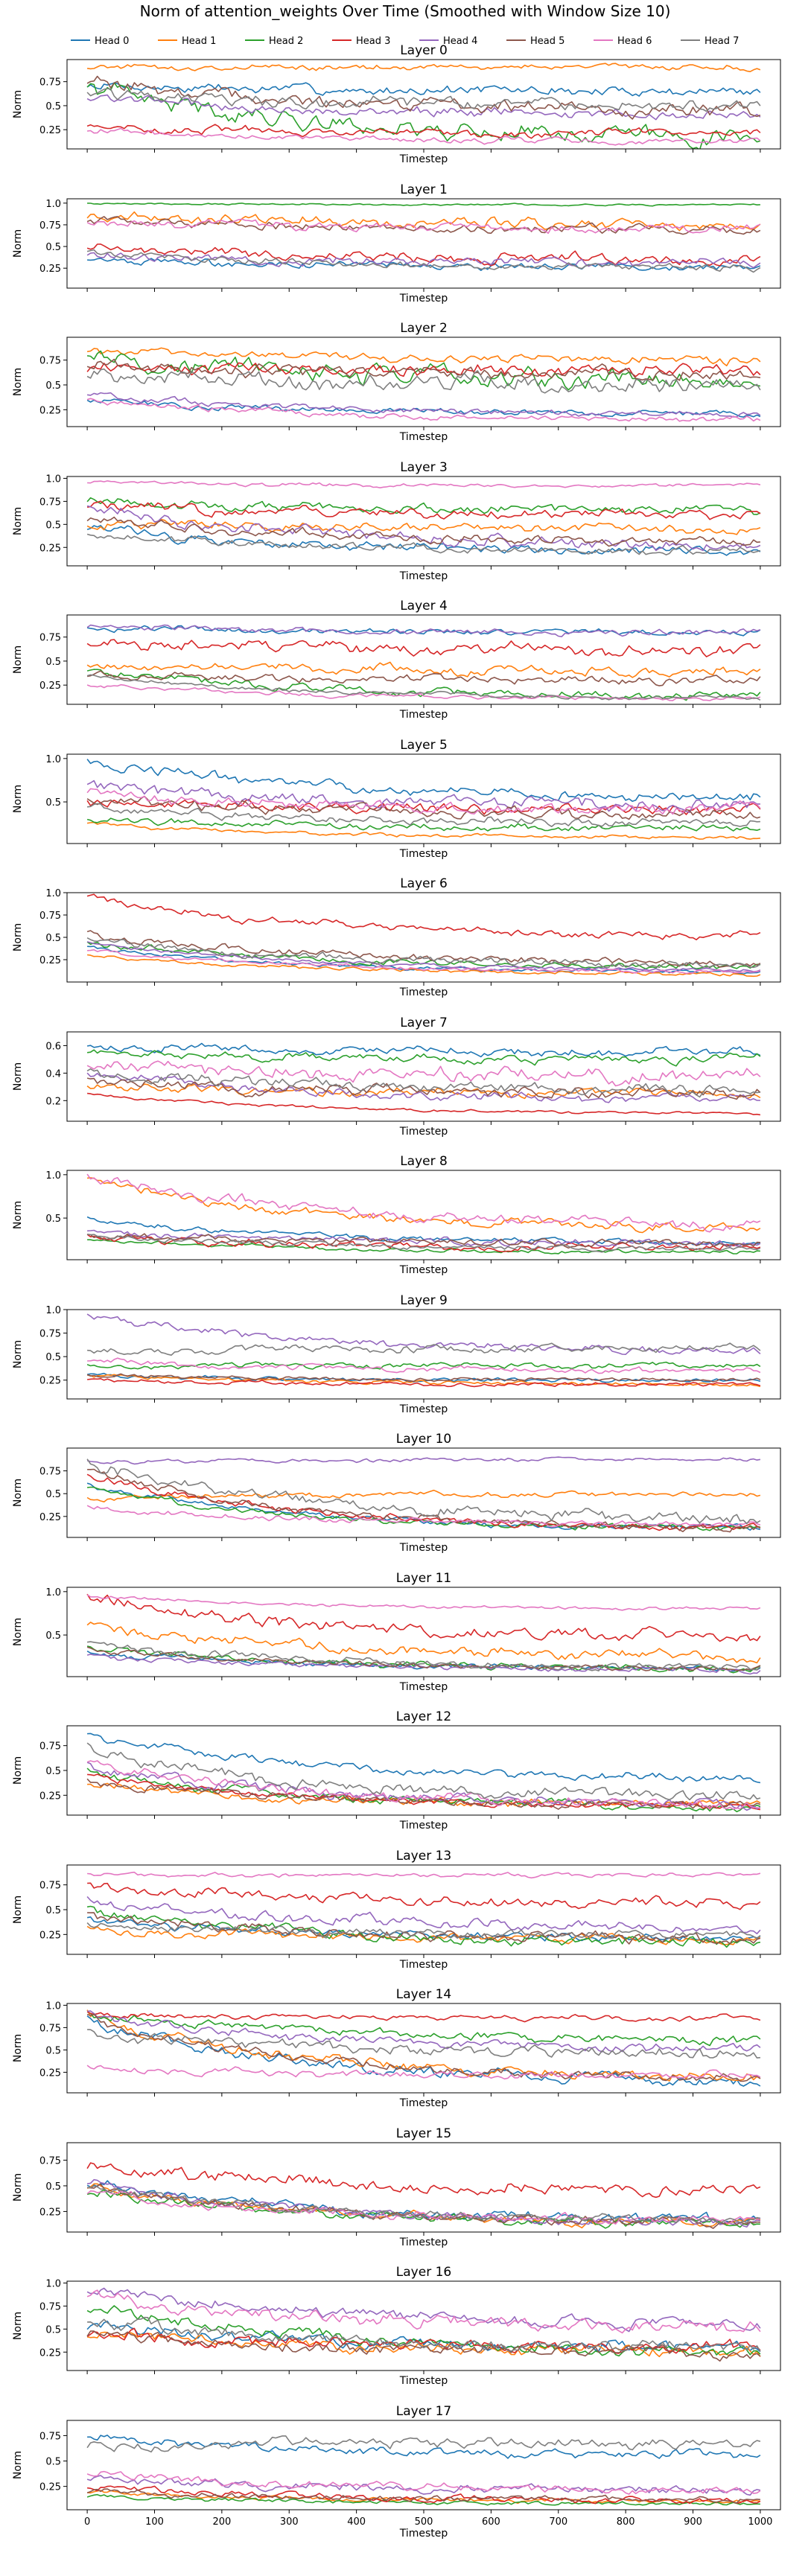 This screenshot has height=2576, width=811. Describe the element at coordinates (424, 468) in the screenshot. I see `panel-title: Layer 3` at that location.